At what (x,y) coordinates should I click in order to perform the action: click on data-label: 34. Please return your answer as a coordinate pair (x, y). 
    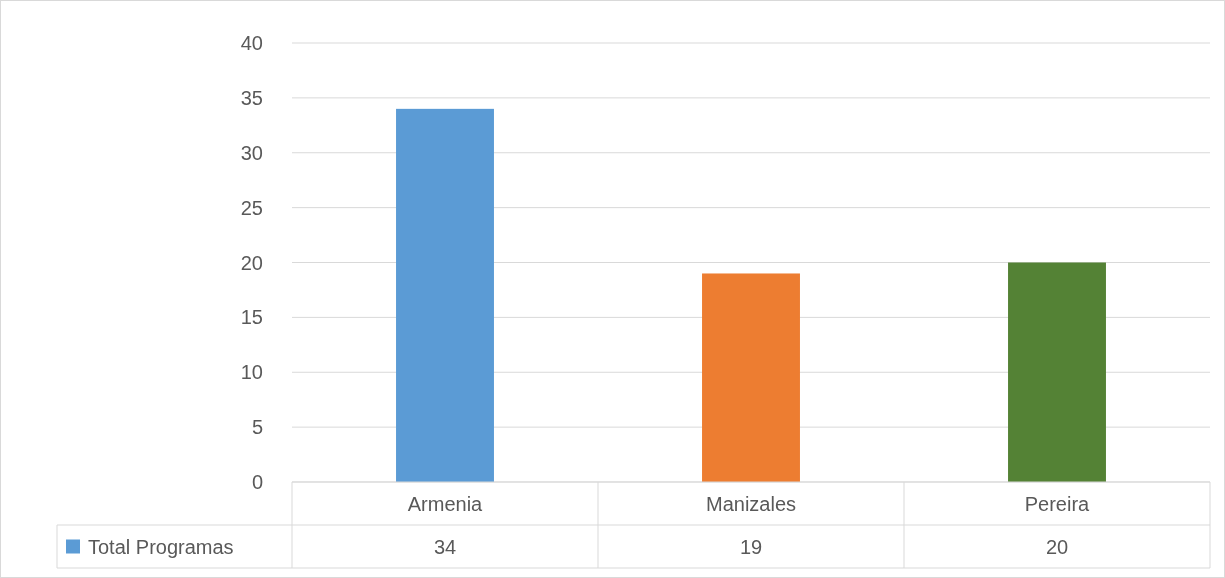
    Looking at the image, I should click on (445, 546).